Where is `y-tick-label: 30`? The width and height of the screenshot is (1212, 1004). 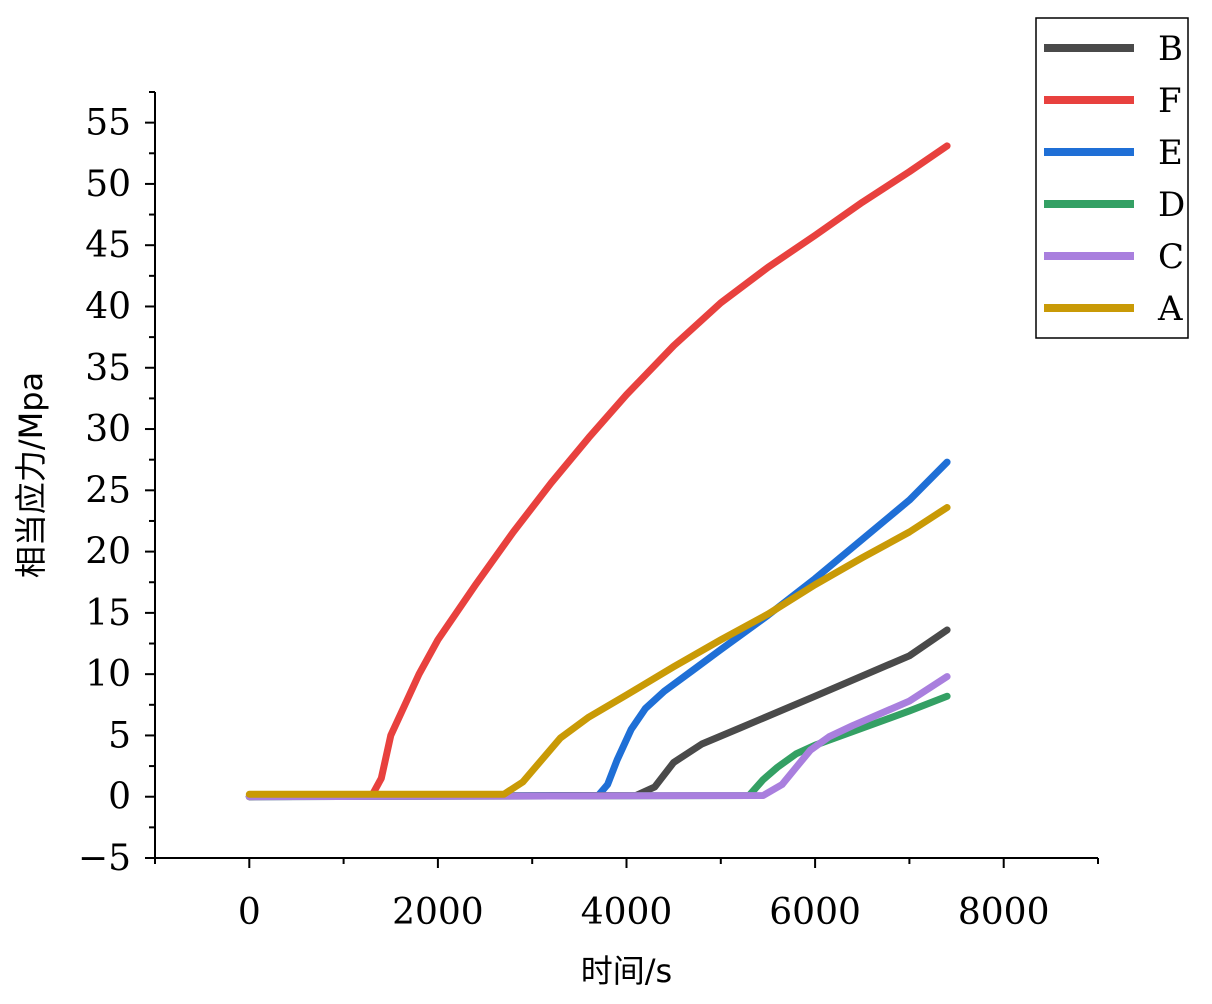
y-tick-label: 30 is located at coordinates (108, 429).